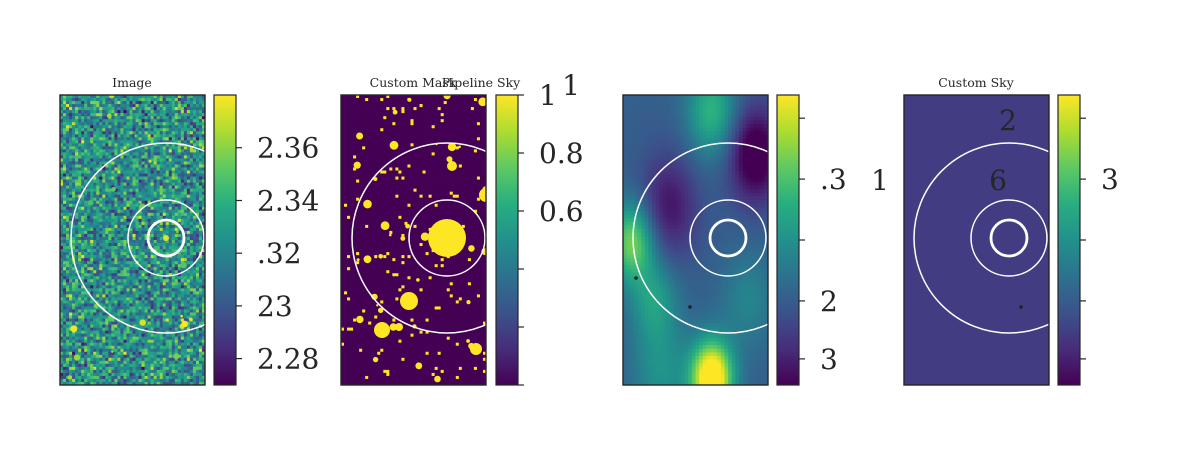 This screenshot has width=1200, height=450. I want to click on panel-title: Custom Sky, so click(976, 82).